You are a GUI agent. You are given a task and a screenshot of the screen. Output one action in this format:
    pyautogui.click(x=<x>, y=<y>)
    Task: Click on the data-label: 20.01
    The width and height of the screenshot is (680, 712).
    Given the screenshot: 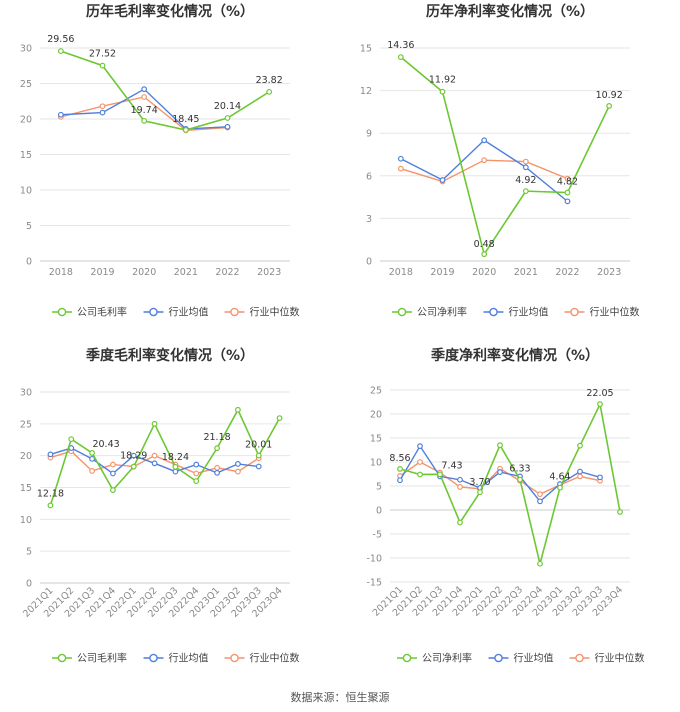 What is the action you would take?
    pyautogui.click(x=258, y=445)
    